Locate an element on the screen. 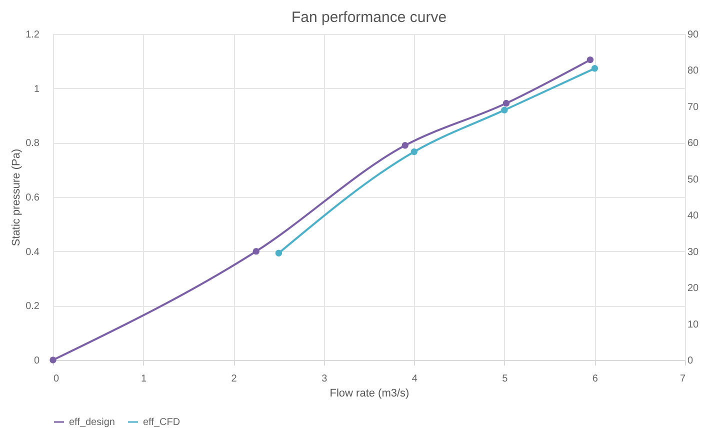 This screenshot has width=709, height=437. x-tick-label: 1 is located at coordinates (144, 379).